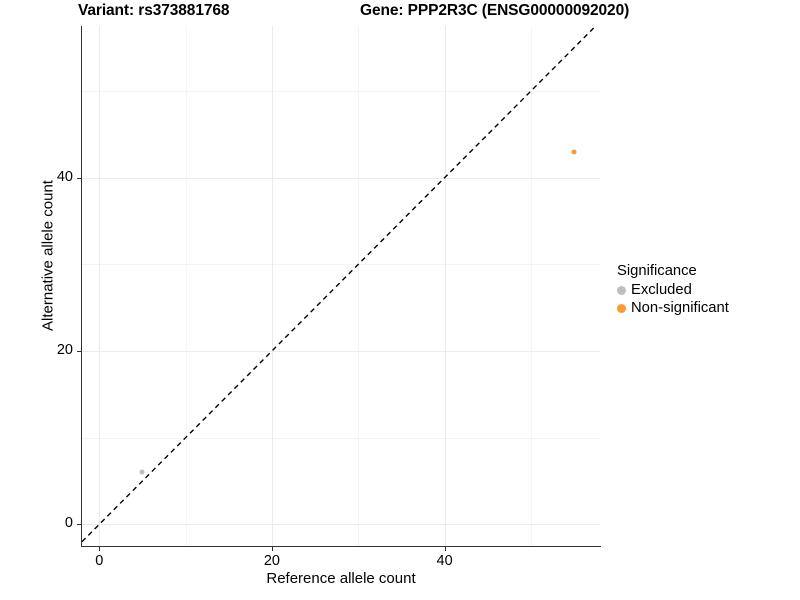 The height and width of the screenshot is (600, 800). What do you see at coordinates (154, 10) in the screenshot?
I see `variant-title: Variant: rs373881768` at bounding box center [154, 10].